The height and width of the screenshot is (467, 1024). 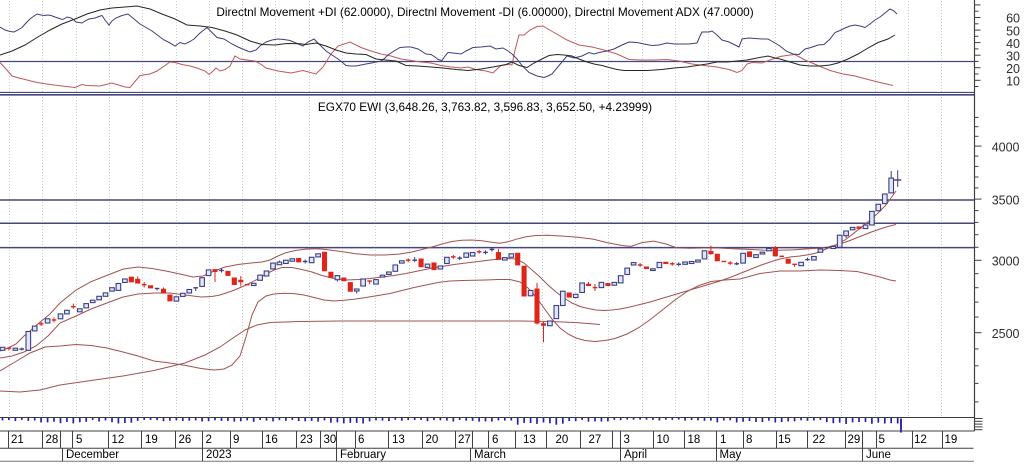 I want to click on svg-text: 3, so click(x=627, y=440).